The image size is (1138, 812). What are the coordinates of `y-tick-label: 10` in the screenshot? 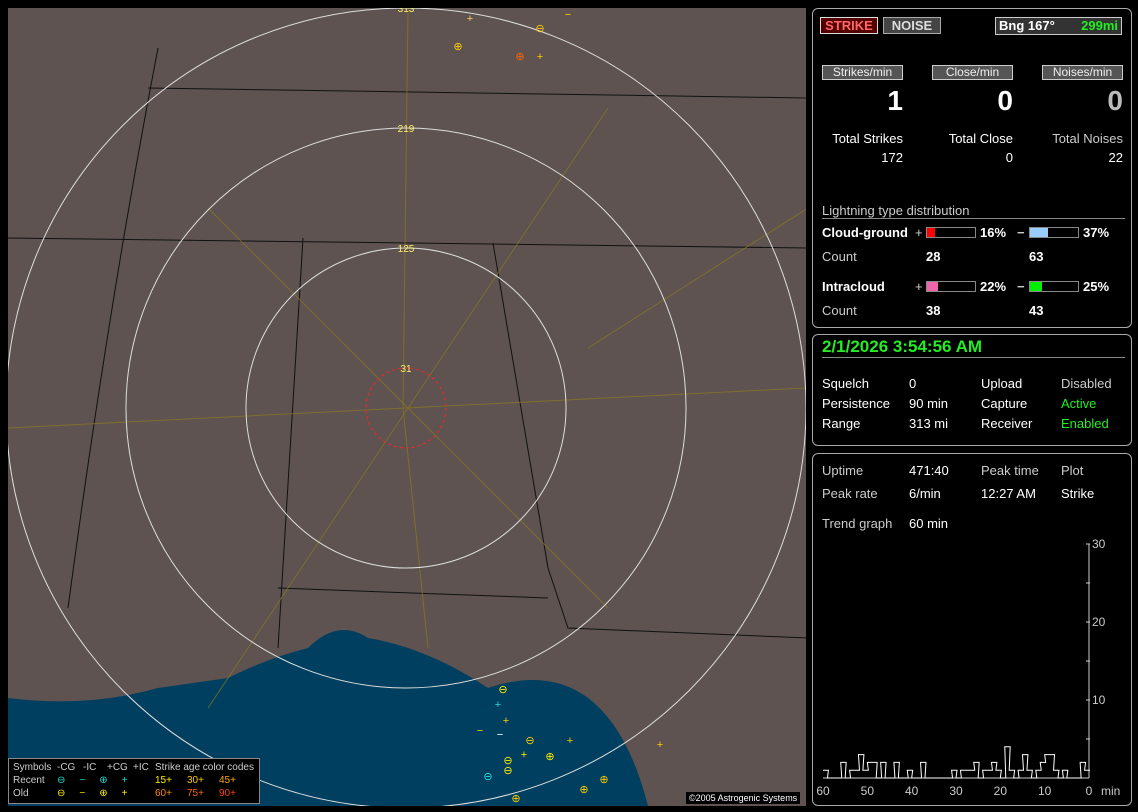 It's located at (1099, 700).